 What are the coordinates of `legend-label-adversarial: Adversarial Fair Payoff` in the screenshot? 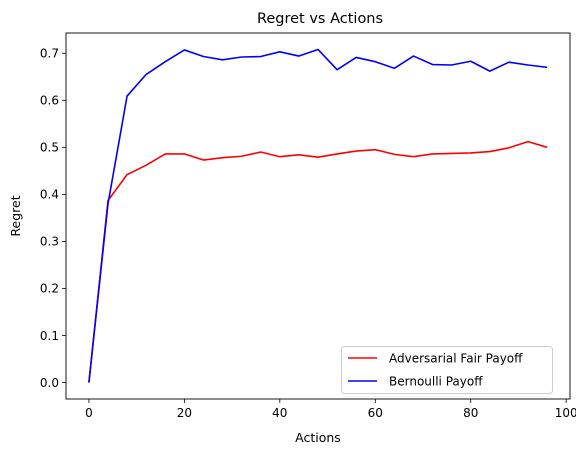 It's located at (456, 359).